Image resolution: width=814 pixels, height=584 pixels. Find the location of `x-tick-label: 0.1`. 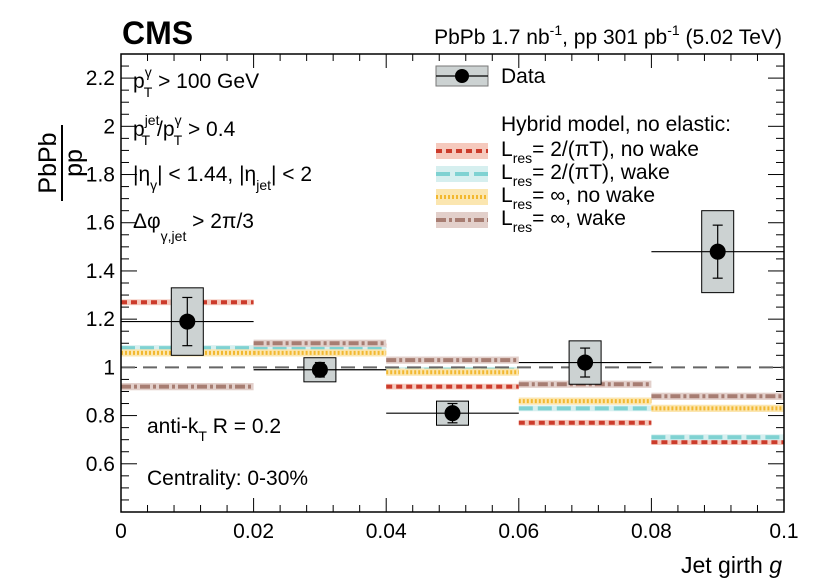

x-tick-label: 0.1 is located at coordinates (783, 531).